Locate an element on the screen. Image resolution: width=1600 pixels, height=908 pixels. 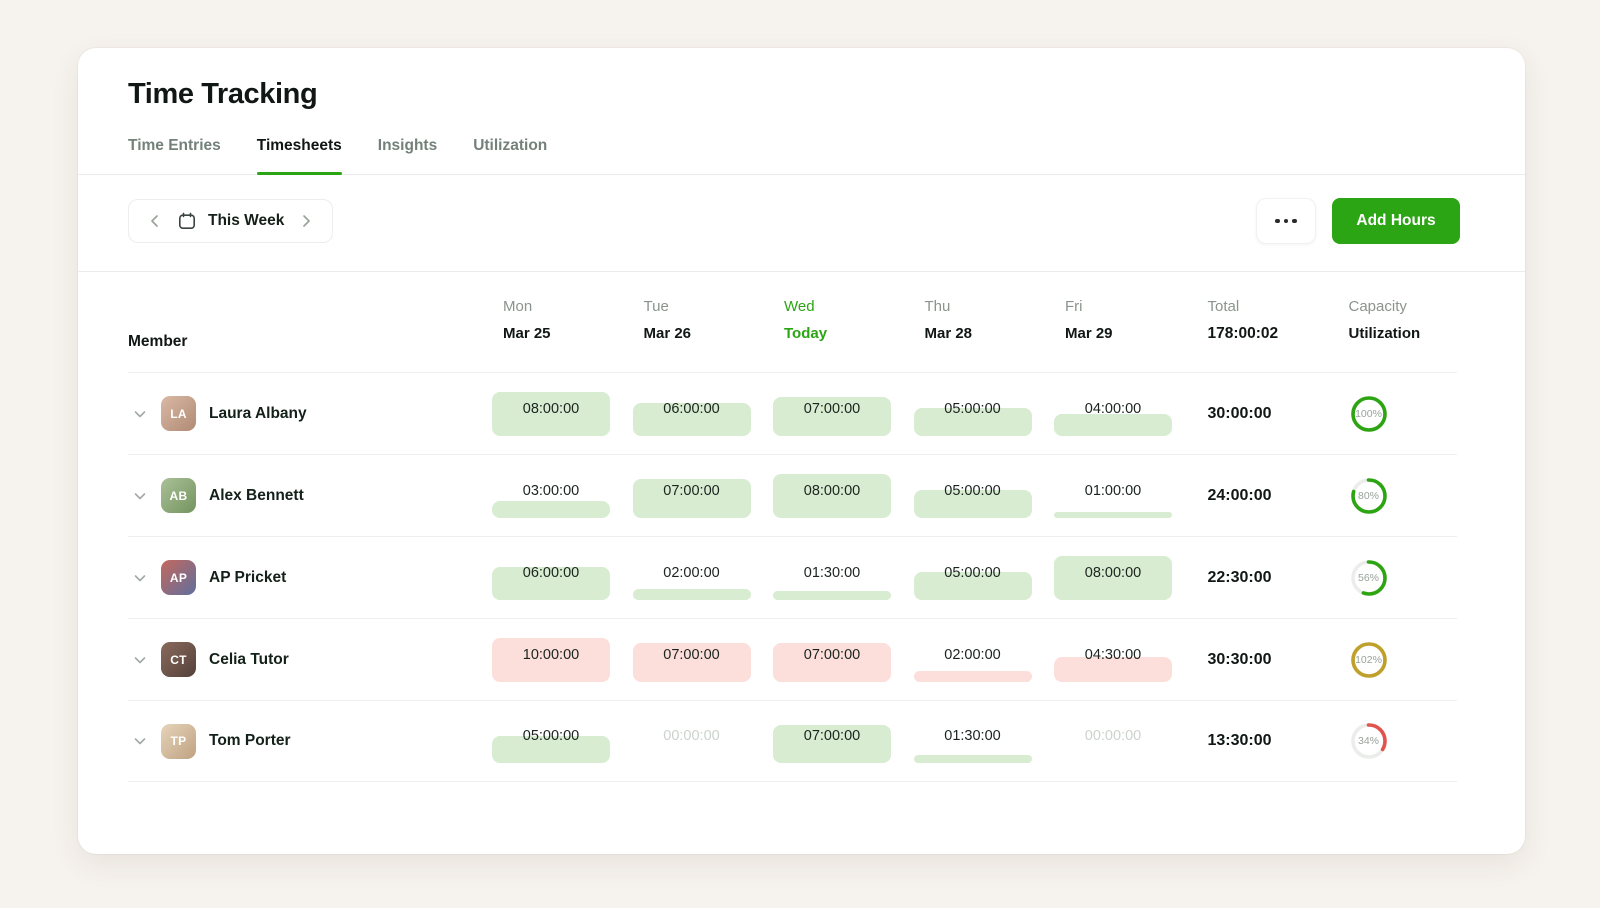
toolbar-actions: Add Hours is located at coordinates (1358, 221).